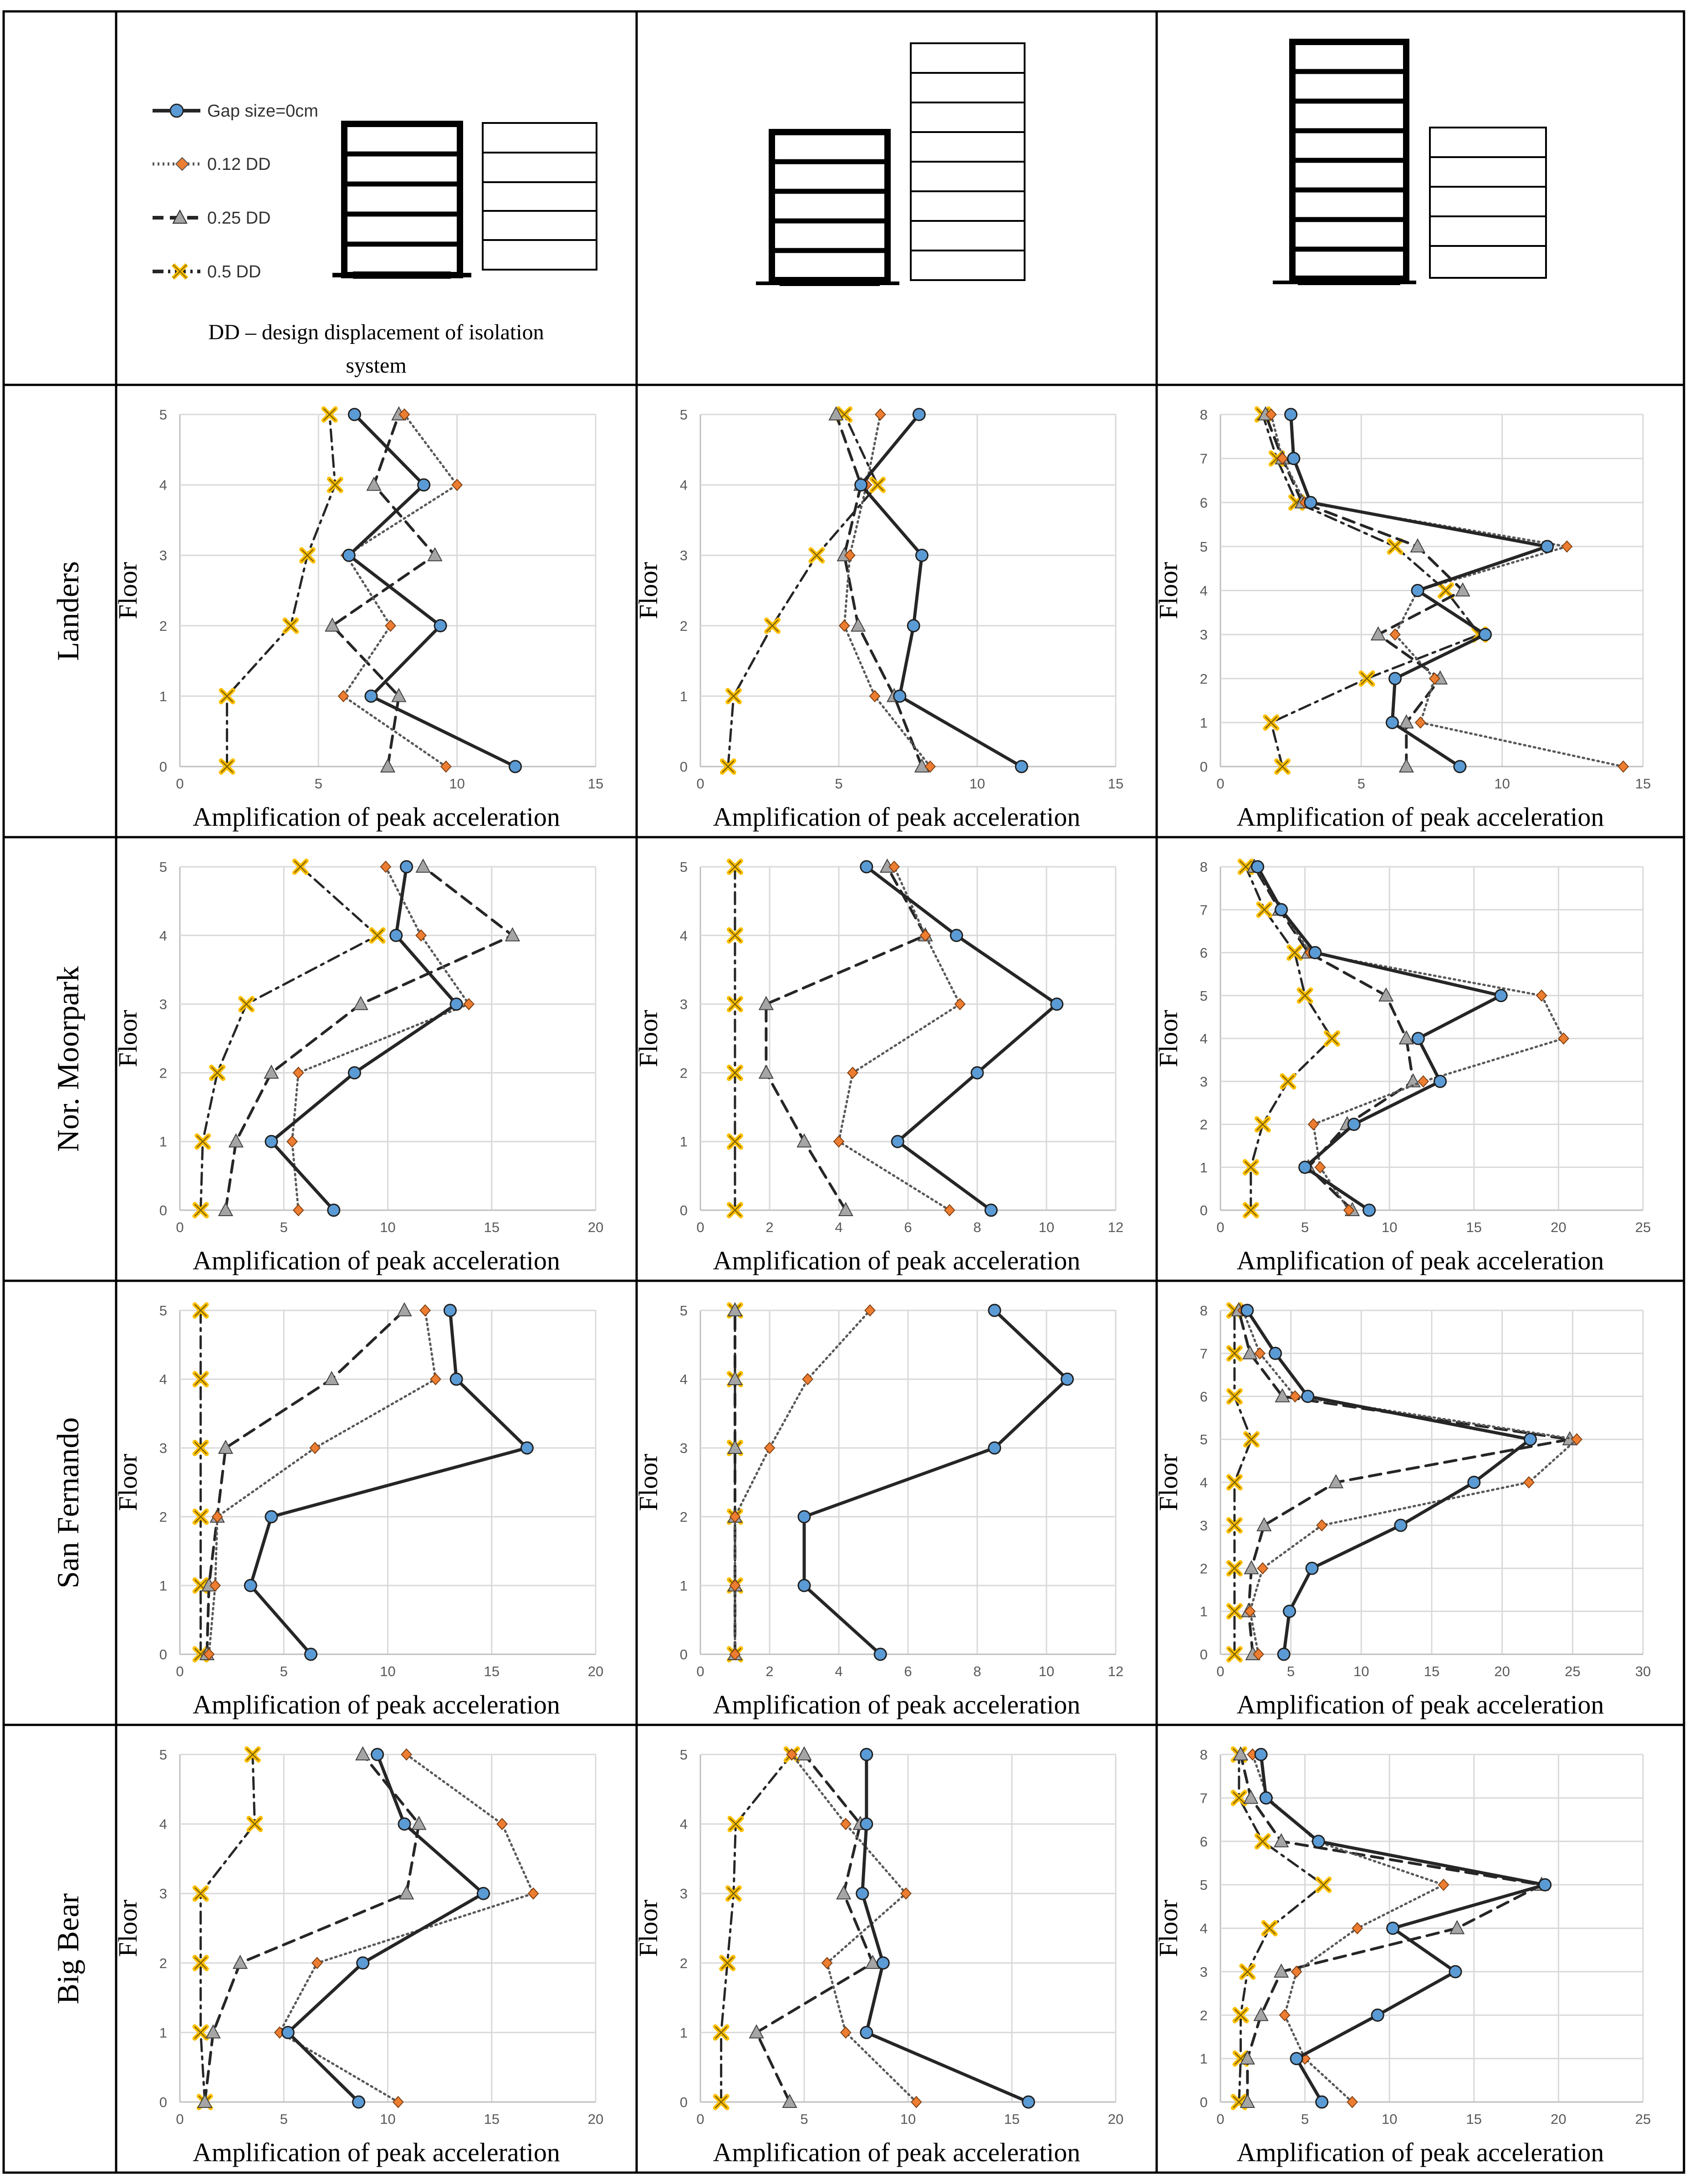 This screenshot has height=2184, width=1689. I want to click on series-line-gap0, so click(935, 1482).